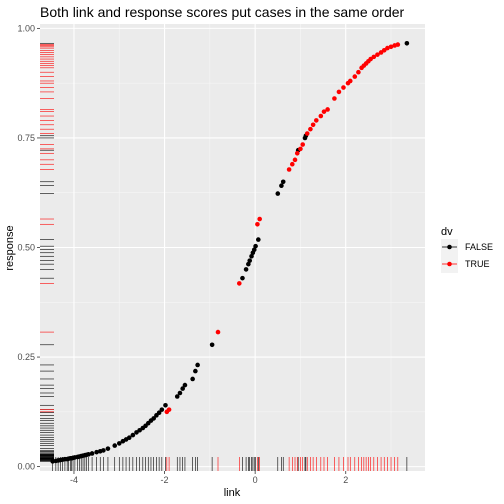  Describe the element at coordinates (26, 28) in the screenshot. I see `y-tick-label: 1.00` at that location.